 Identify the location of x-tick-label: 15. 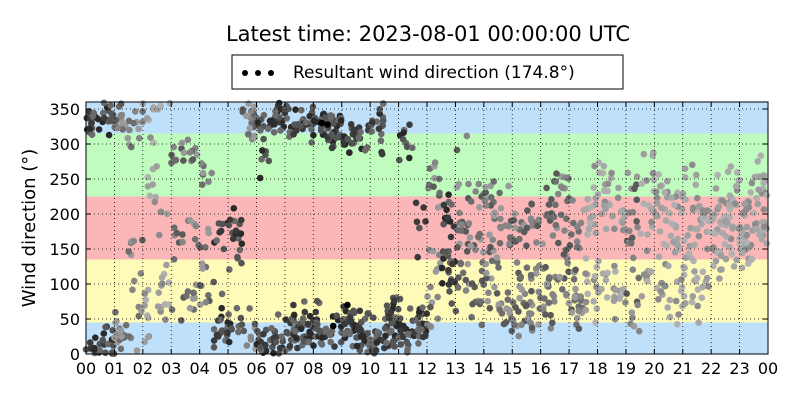
(512, 368).